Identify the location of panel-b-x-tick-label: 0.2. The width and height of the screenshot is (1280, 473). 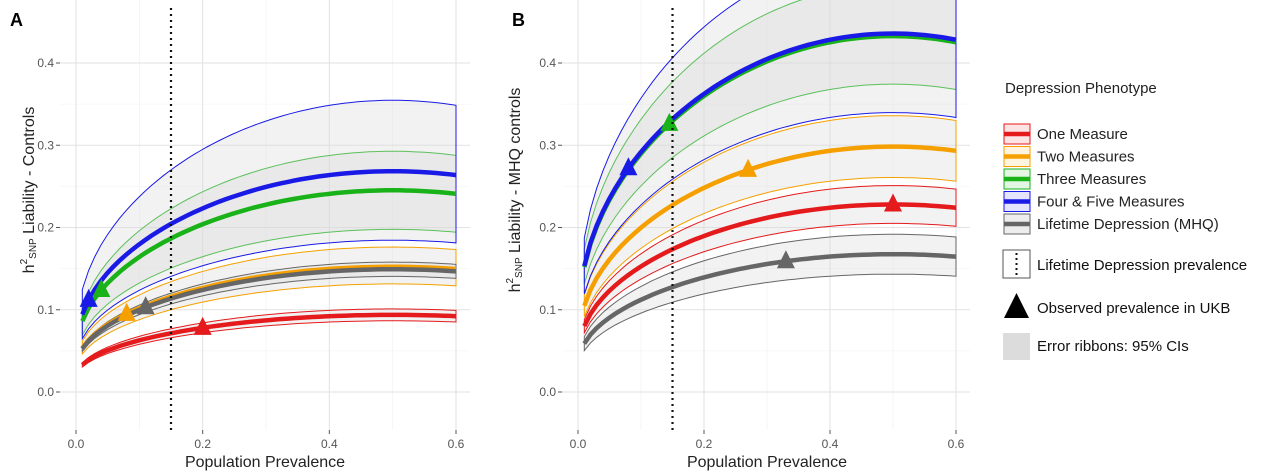
(704, 444).